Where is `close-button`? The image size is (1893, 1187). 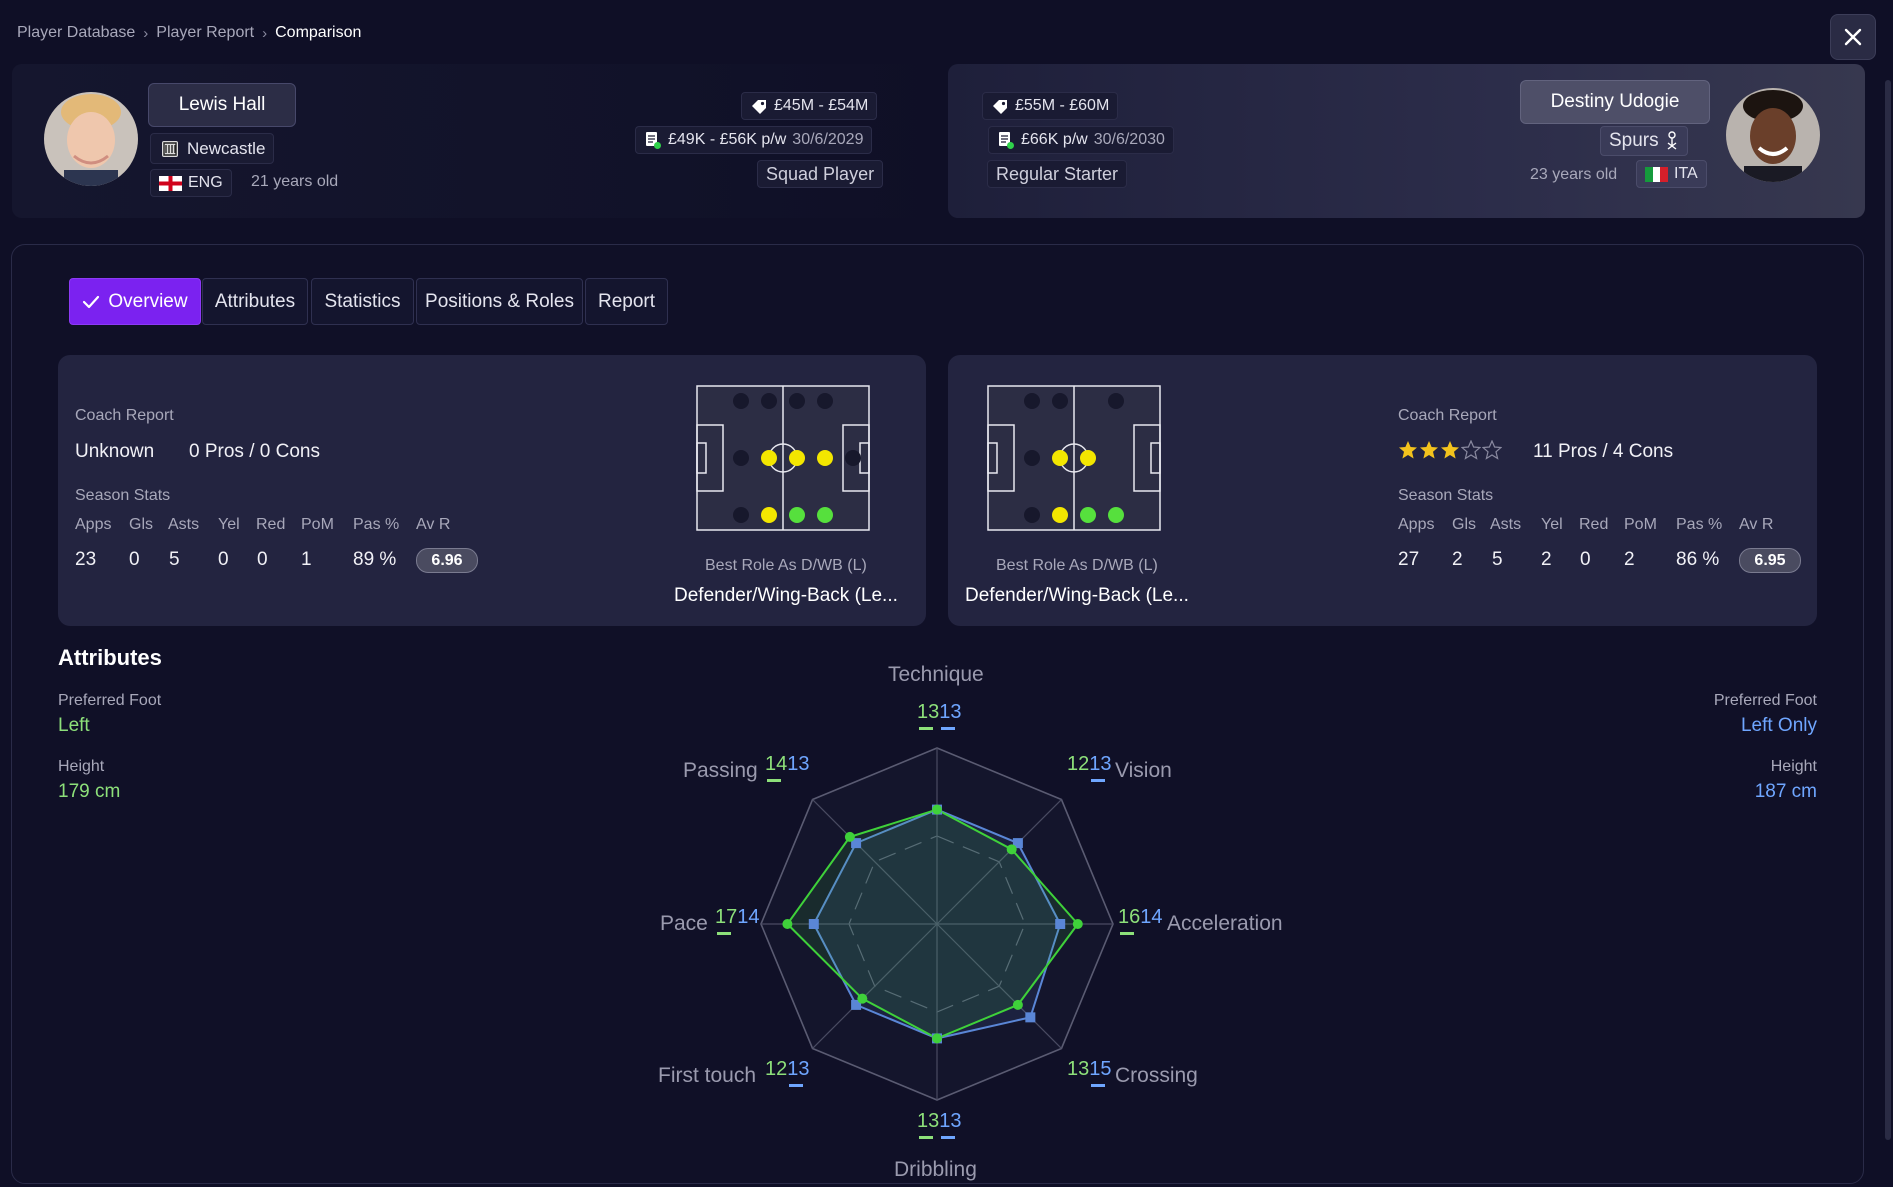 close-button is located at coordinates (1853, 37).